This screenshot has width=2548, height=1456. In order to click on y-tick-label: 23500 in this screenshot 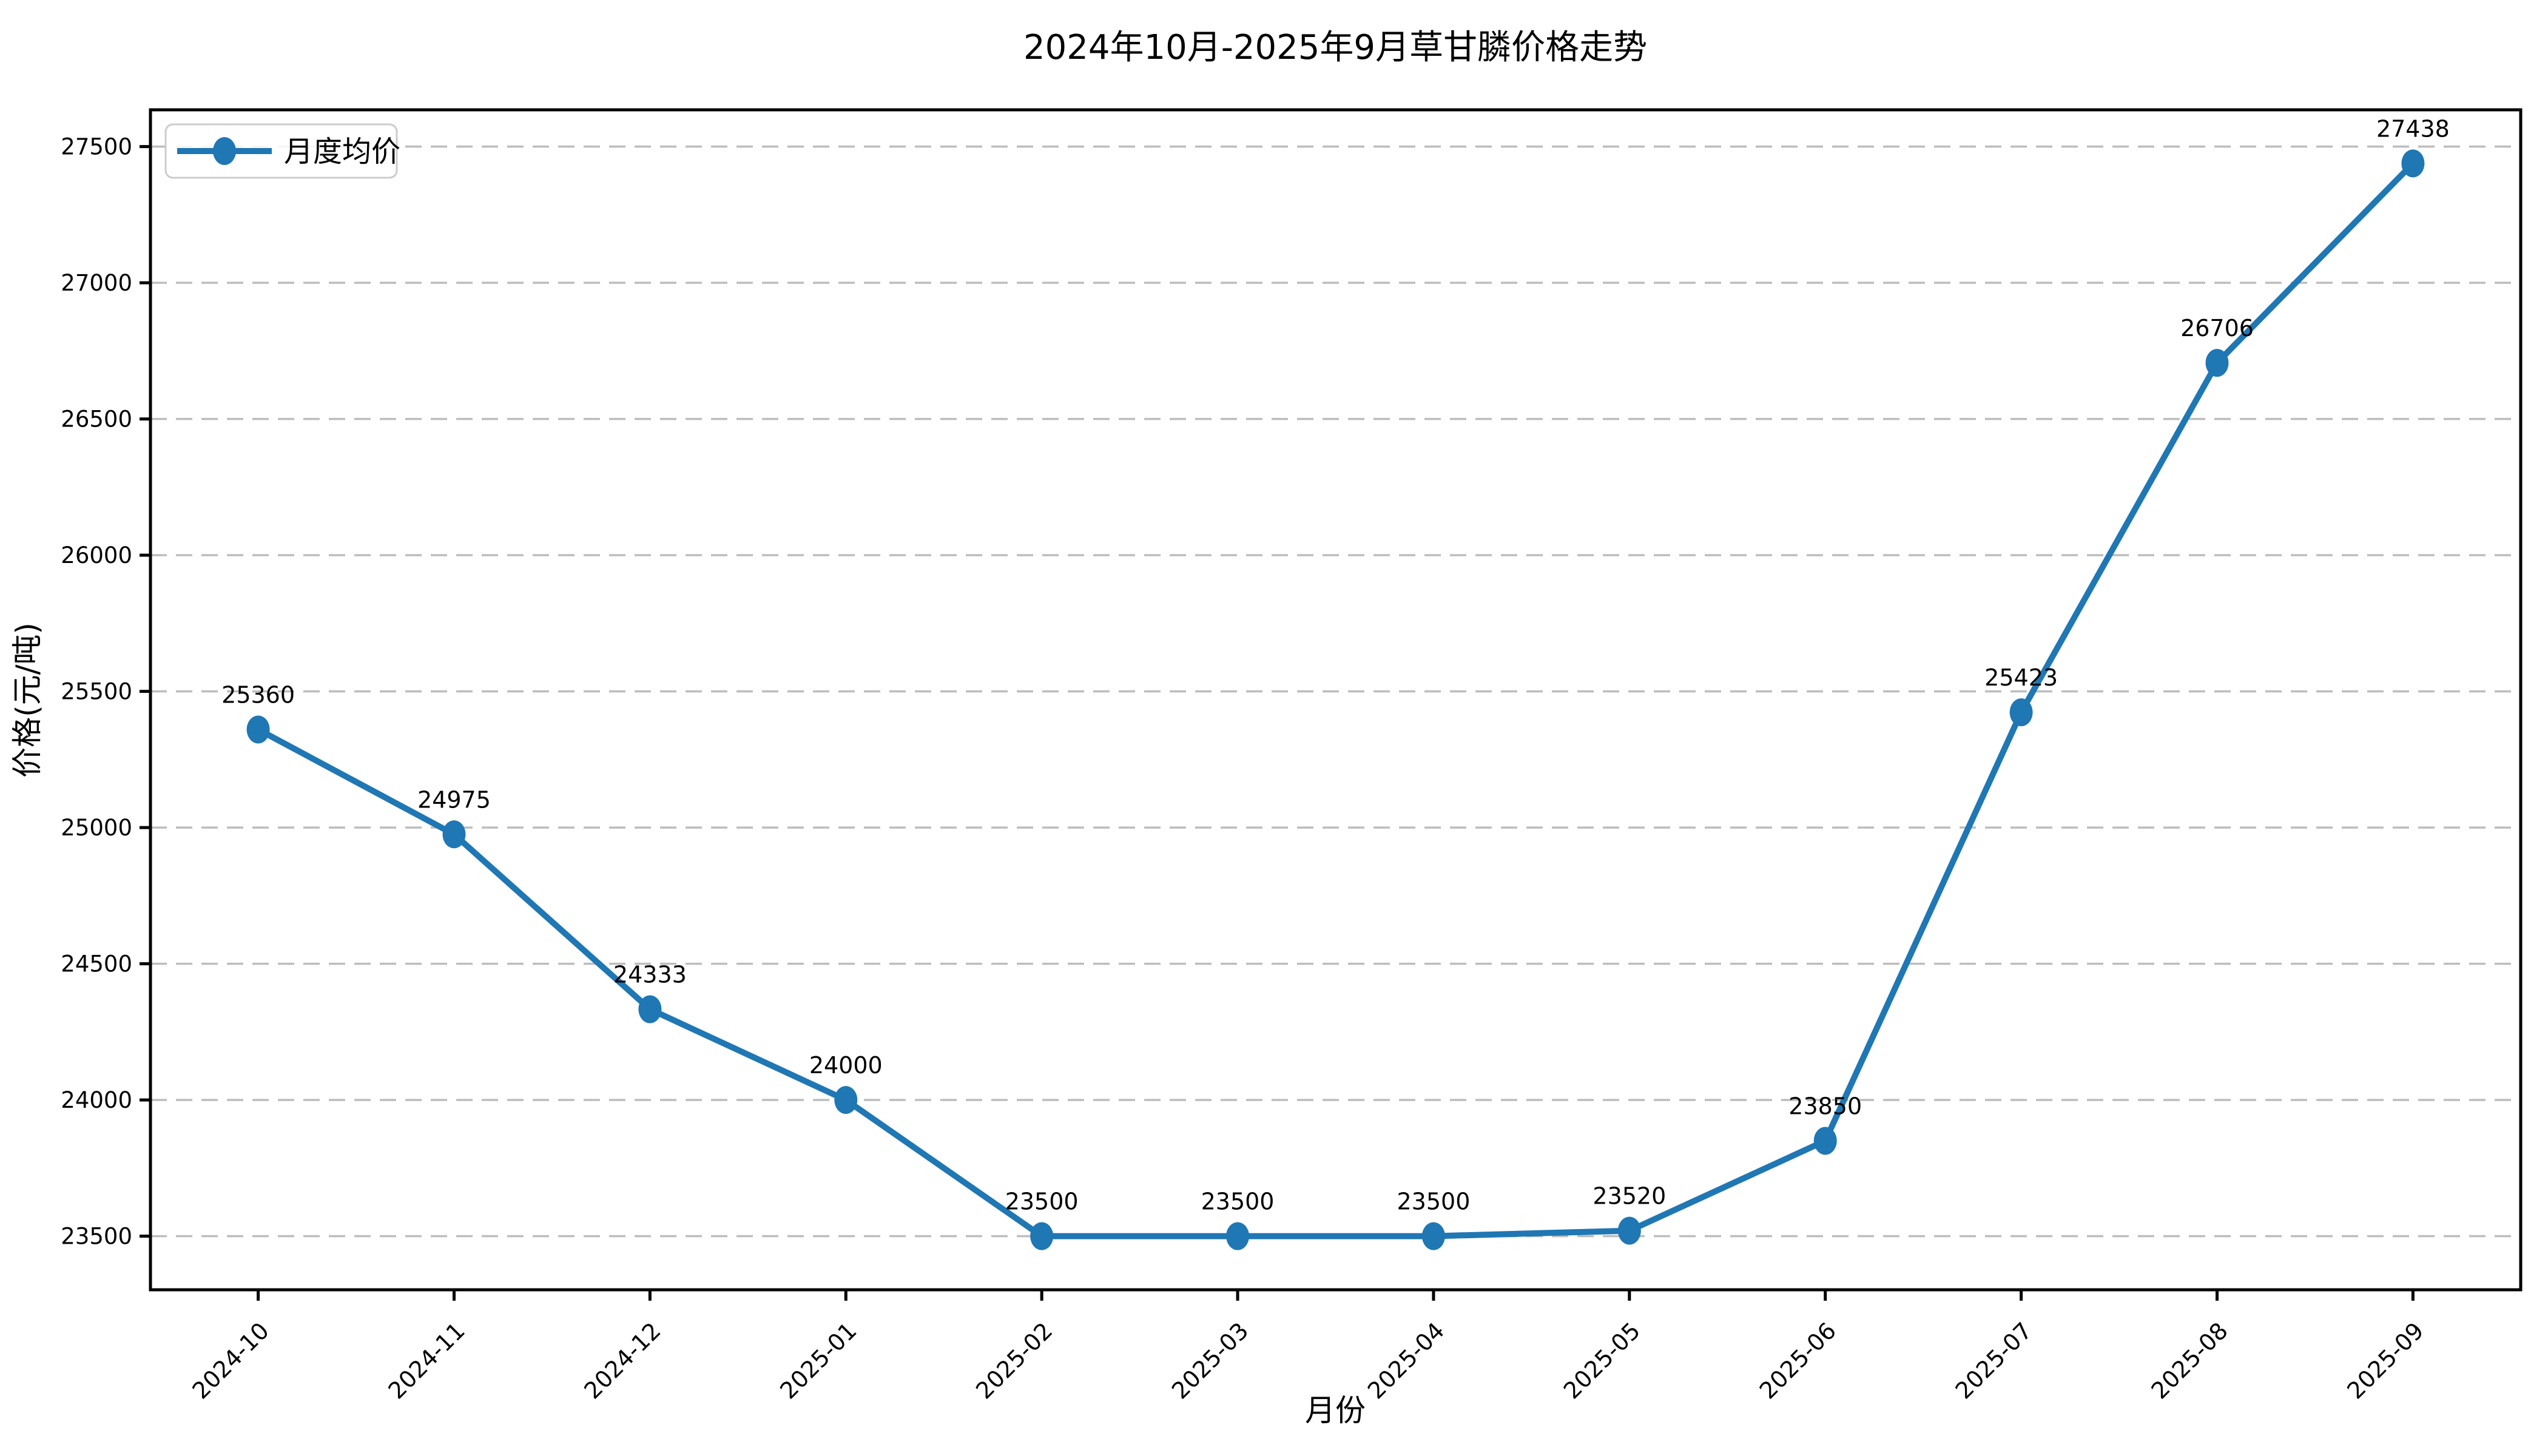, I will do `click(96, 1237)`.